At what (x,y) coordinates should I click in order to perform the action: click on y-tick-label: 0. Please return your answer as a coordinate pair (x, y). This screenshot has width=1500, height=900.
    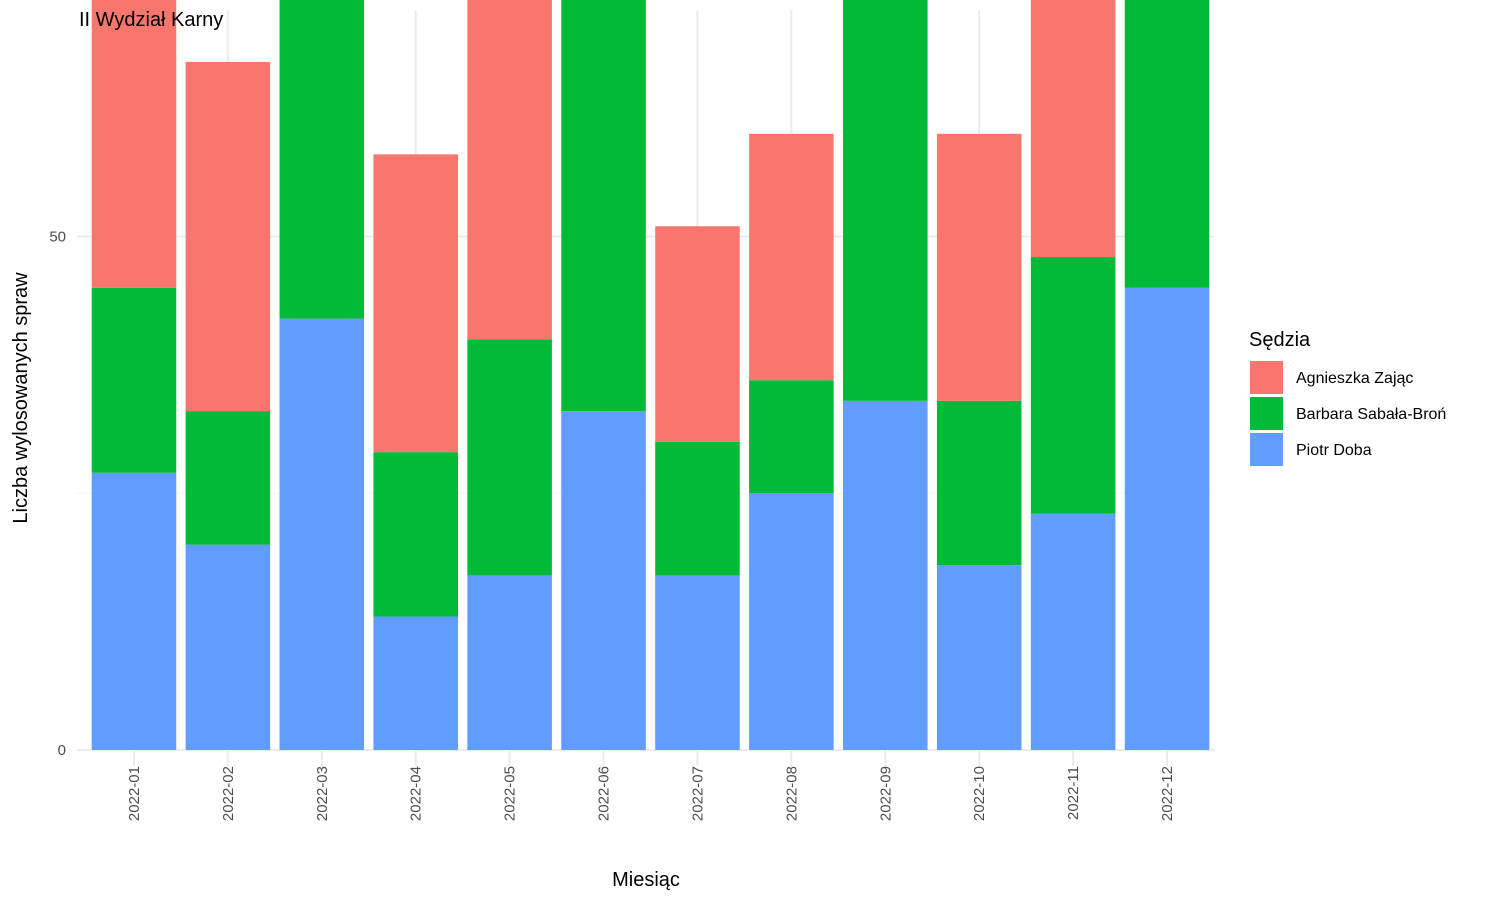
    Looking at the image, I should click on (62, 750).